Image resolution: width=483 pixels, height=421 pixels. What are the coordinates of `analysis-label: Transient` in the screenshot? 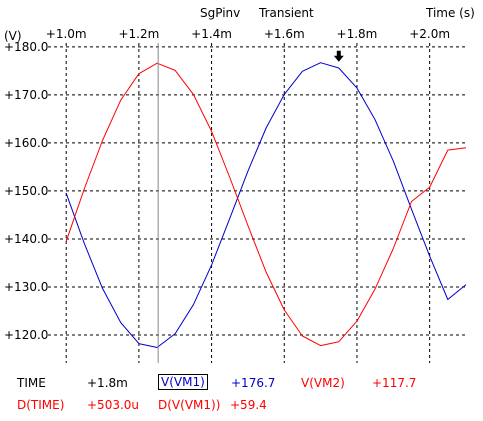 It's located at (286, 13).